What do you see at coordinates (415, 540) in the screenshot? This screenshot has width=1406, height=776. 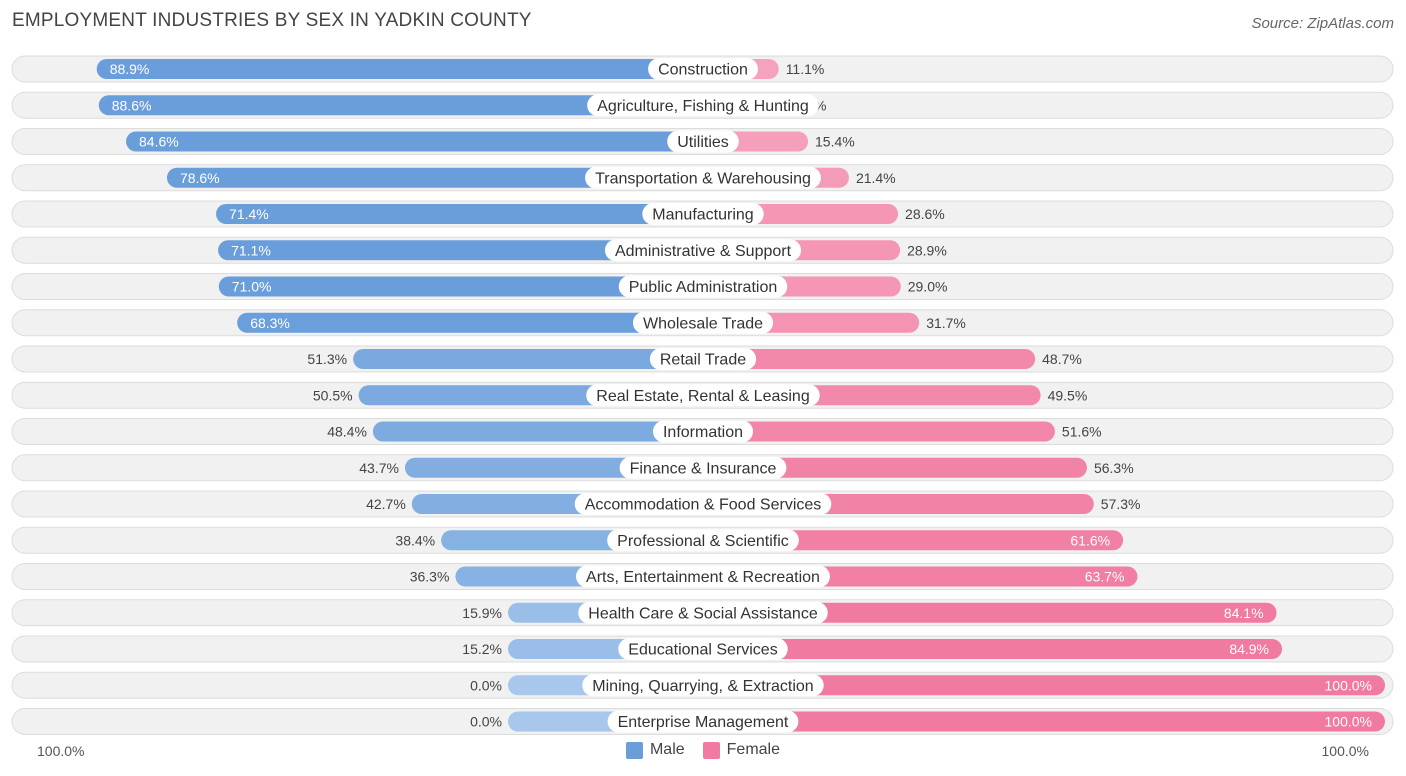 I see `label-male: 38.4%` at bounding box center [415, 540].